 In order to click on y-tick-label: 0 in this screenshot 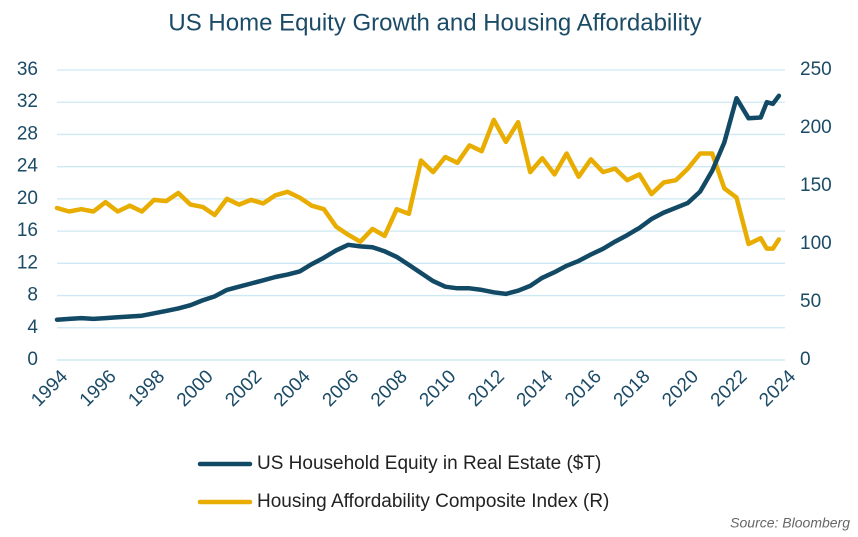, I will do `click(32, 359)`.